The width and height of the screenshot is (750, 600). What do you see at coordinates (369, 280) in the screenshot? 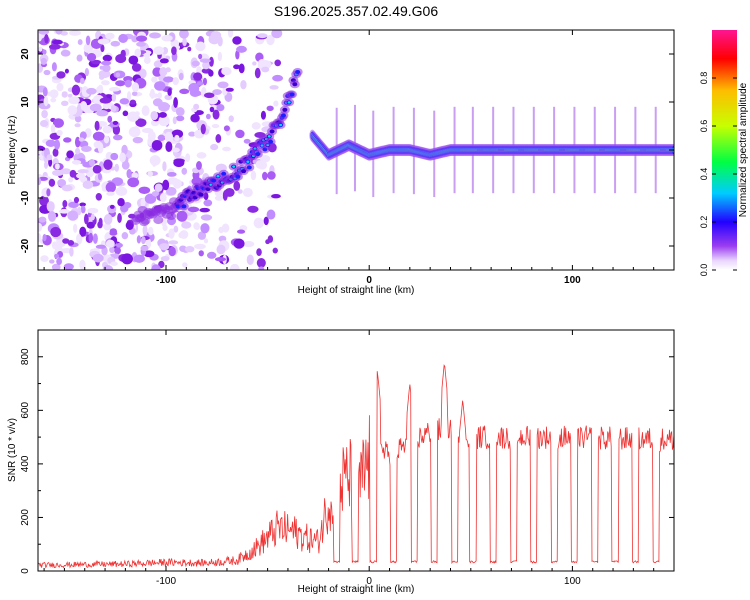
I see `spectrogram-x-tick-label: 0` at bounding box center [369, 280].